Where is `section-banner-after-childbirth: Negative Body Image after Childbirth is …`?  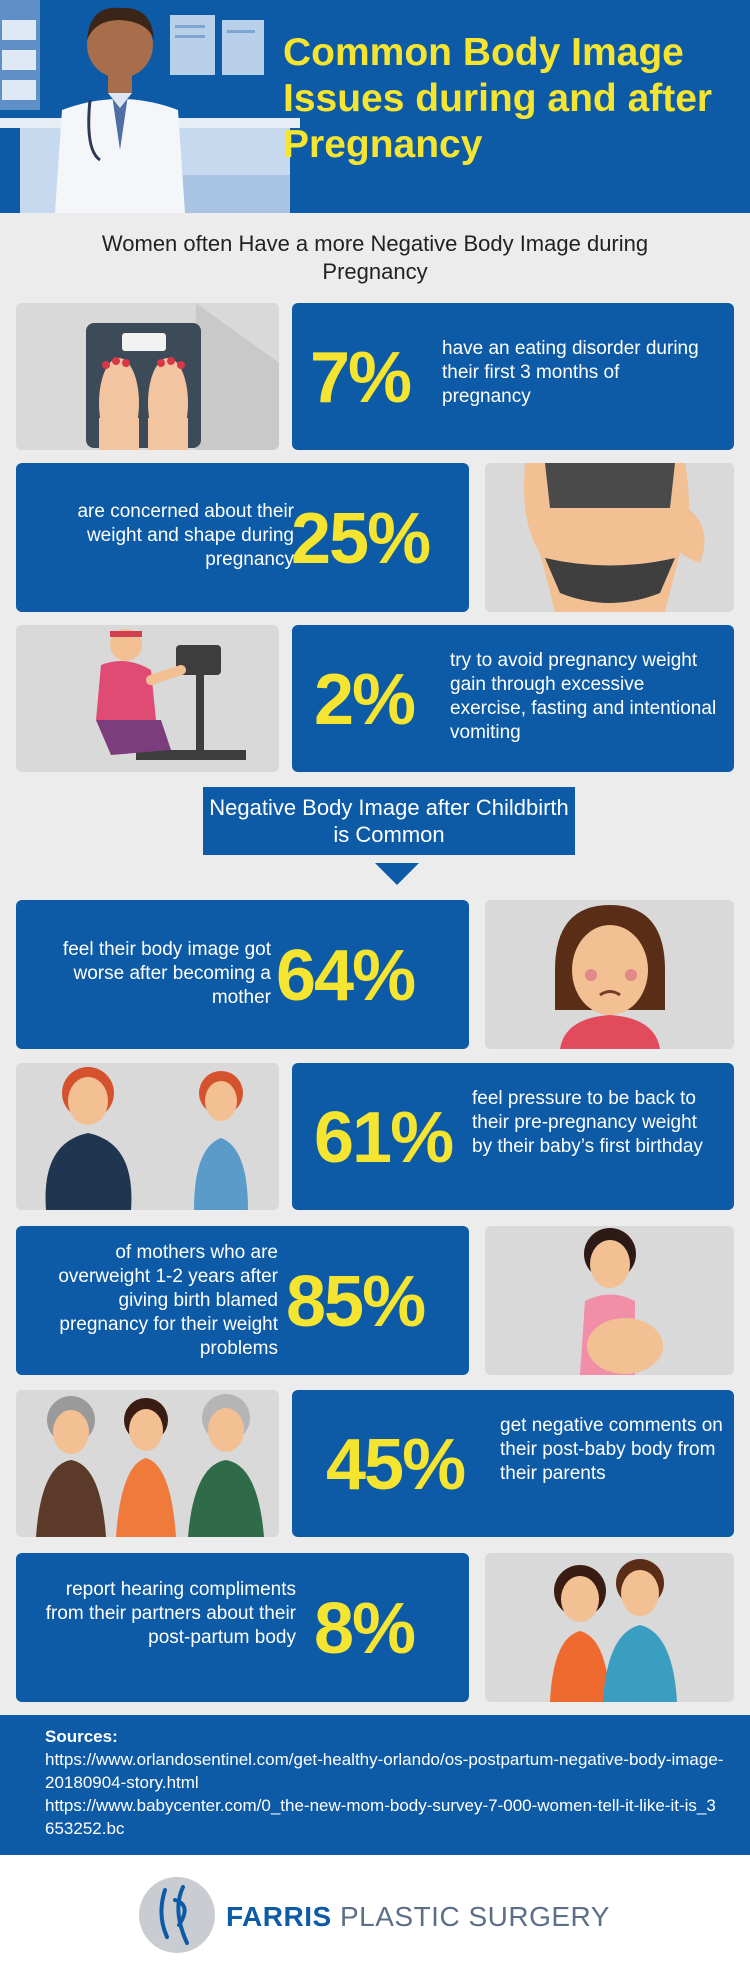
section-banner-after-childbirth: Negative Body Image after Childbirth is … is located at coordinates (389, 821).